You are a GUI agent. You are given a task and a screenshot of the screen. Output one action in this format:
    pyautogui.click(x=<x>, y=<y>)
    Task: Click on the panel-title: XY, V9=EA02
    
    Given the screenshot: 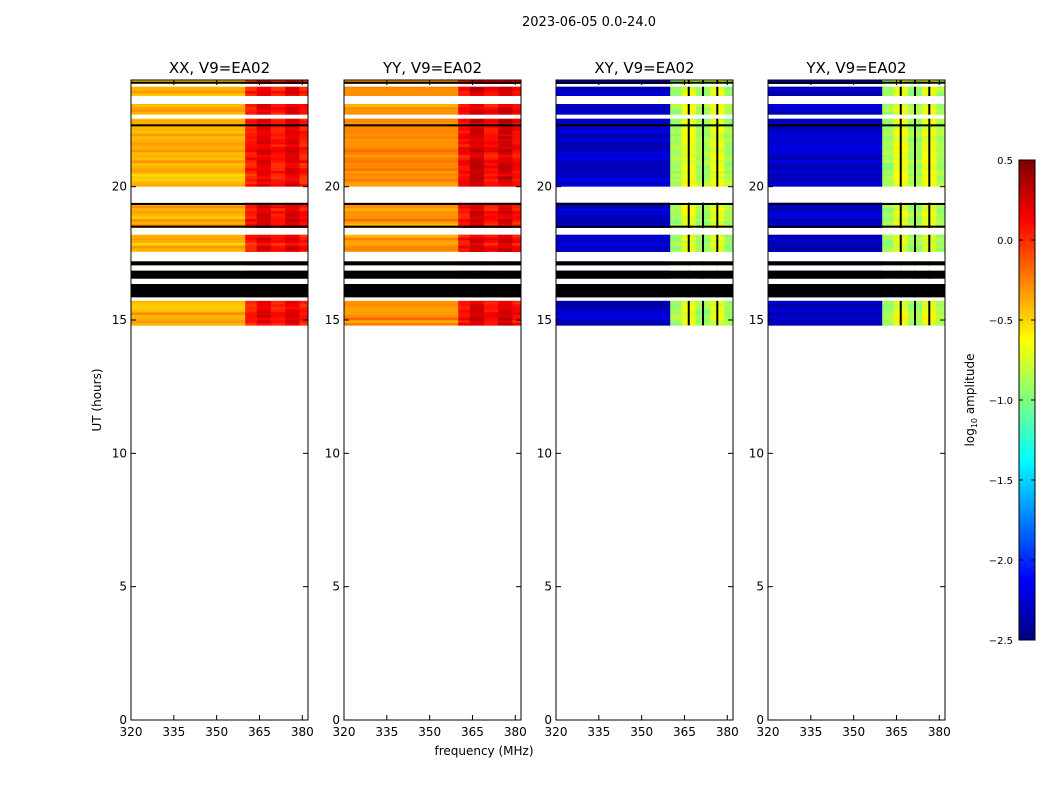 What is the action you would take?
    pyautogui.click(x=644, y=68)
    